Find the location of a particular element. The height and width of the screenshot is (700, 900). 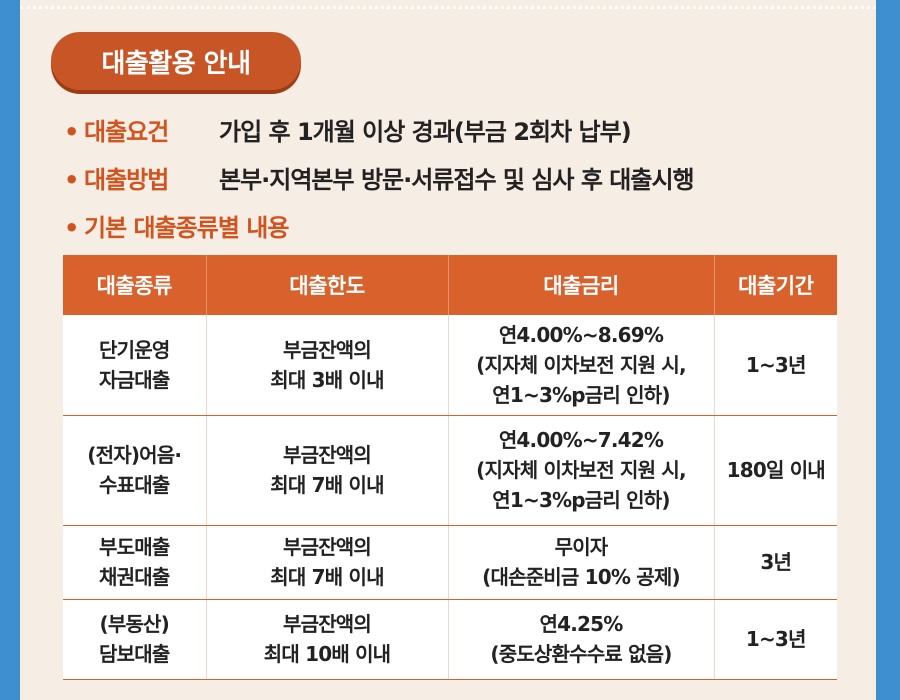

dotted-divider is located at coordinates (448, 7).